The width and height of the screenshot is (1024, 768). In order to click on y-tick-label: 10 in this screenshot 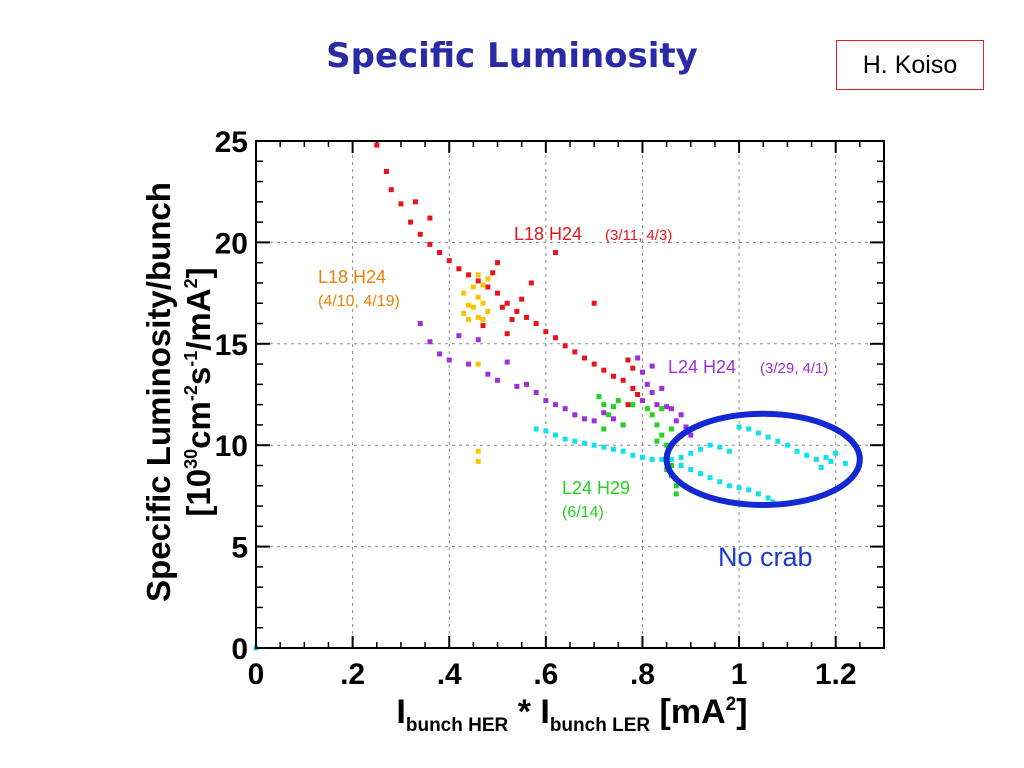, I will do `click(231, 446)`.